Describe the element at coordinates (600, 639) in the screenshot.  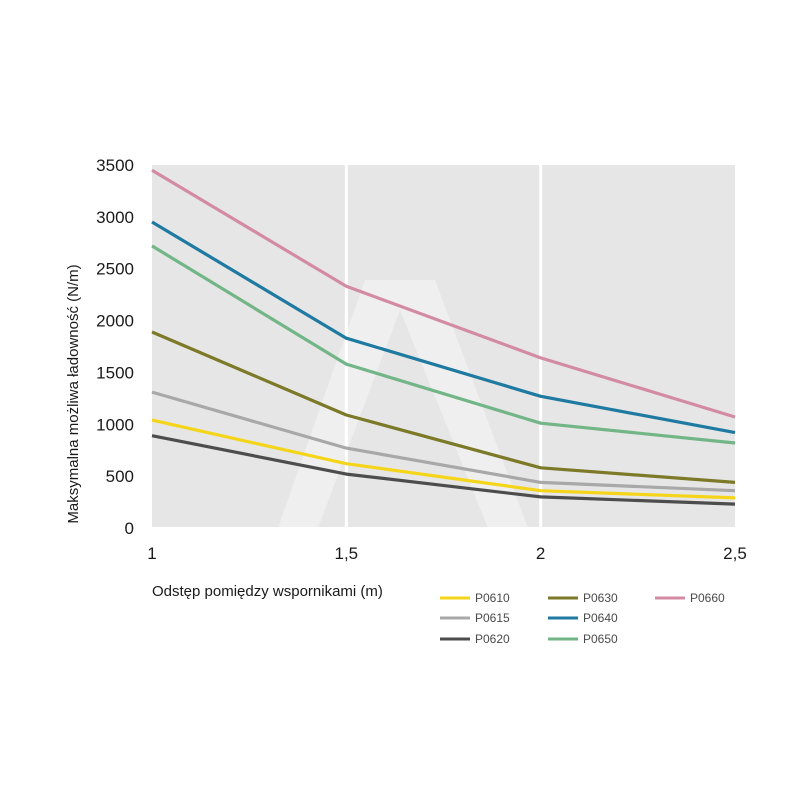
I see `legend-label: P0650` at that location.